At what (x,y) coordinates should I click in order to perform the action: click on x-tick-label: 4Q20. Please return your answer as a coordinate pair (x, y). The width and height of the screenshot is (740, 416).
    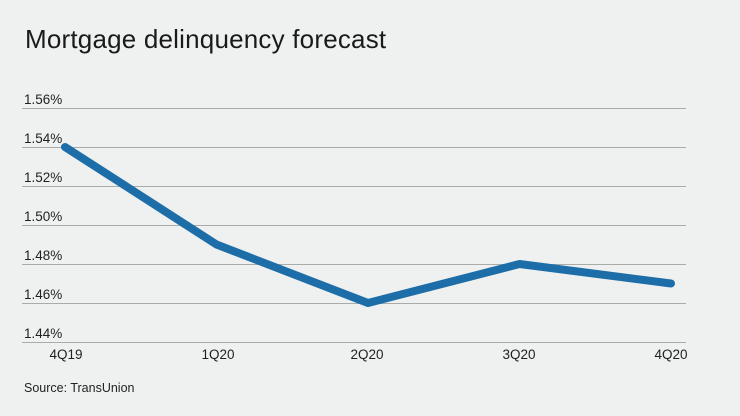
    Looking at the image, I should click on (671, 354).